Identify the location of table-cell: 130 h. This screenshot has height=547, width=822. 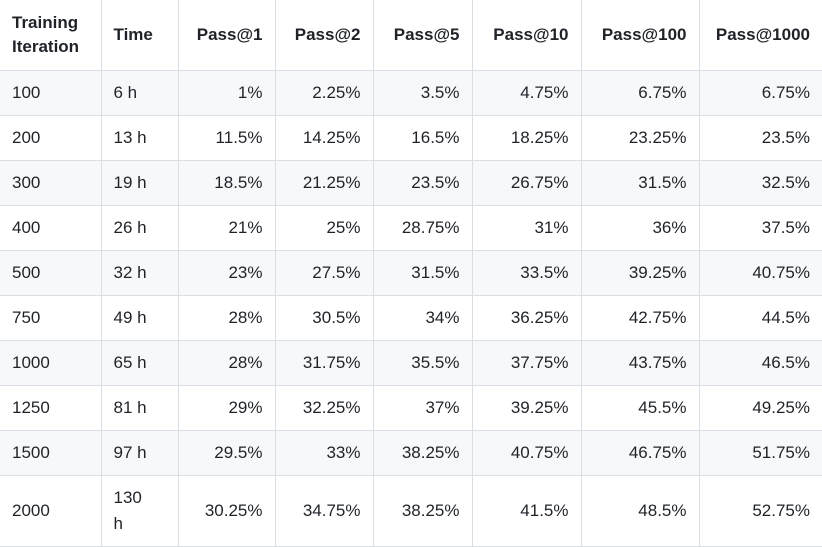
(139, 511).